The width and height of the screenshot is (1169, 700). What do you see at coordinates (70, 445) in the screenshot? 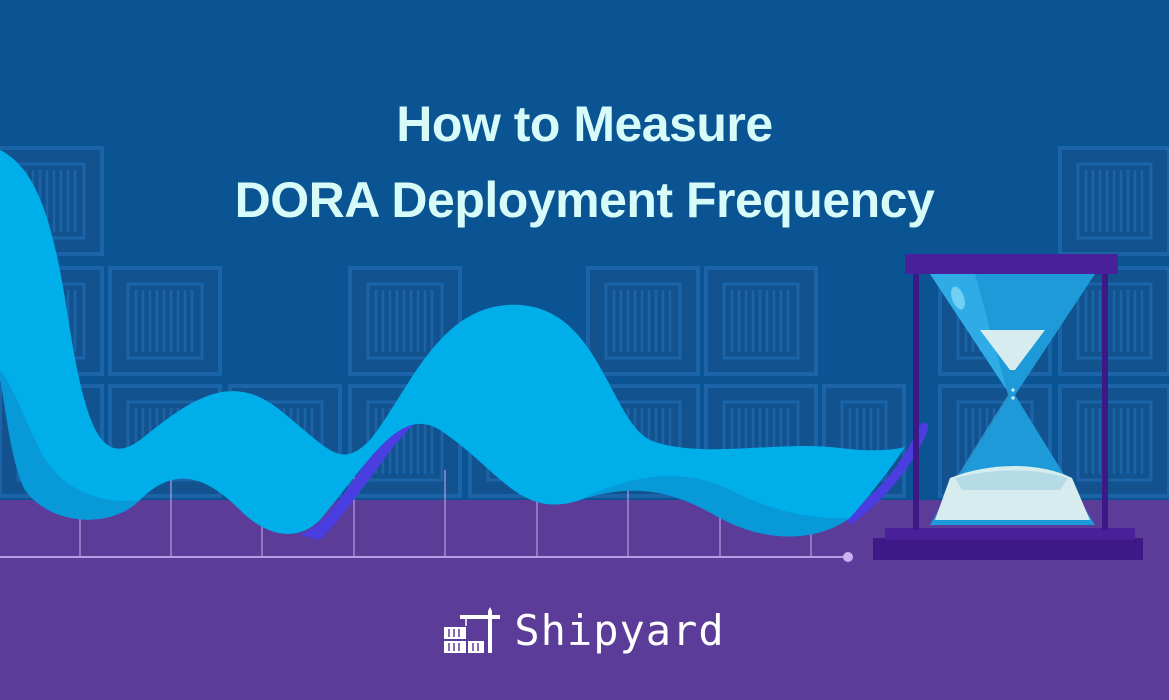
I see `wave-ribbon-shade` at bounding box center [70, 445].